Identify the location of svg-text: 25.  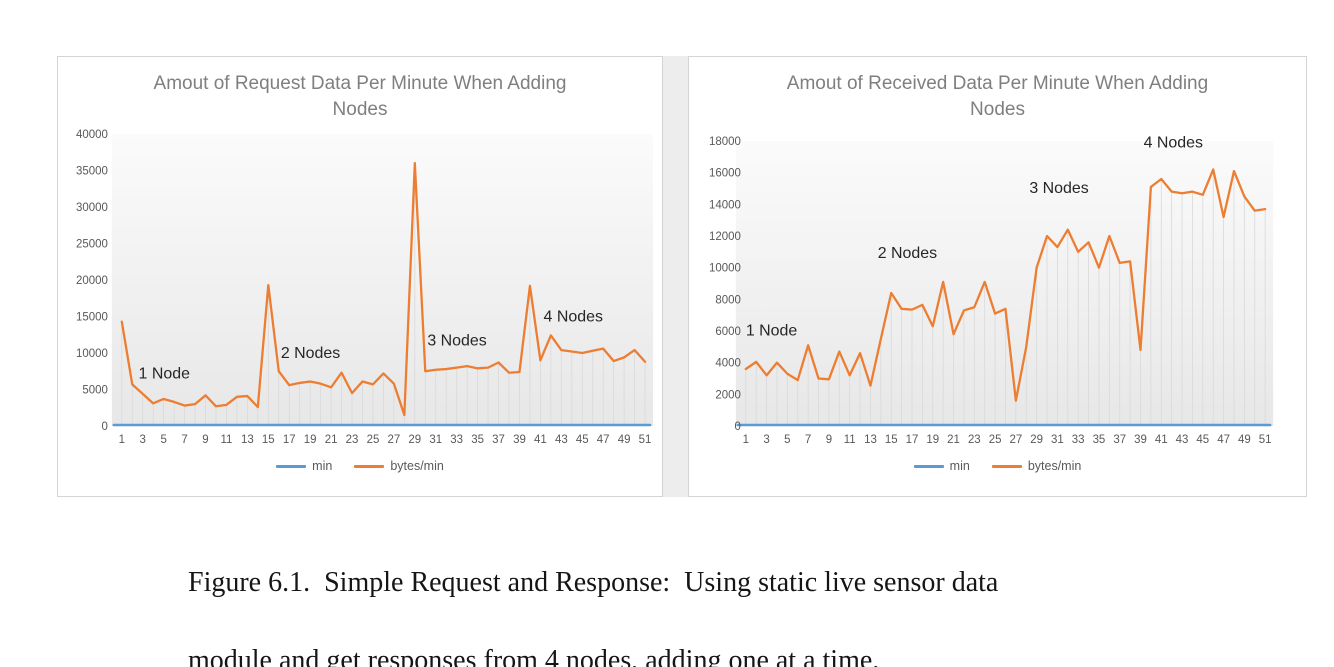
(995, 440).